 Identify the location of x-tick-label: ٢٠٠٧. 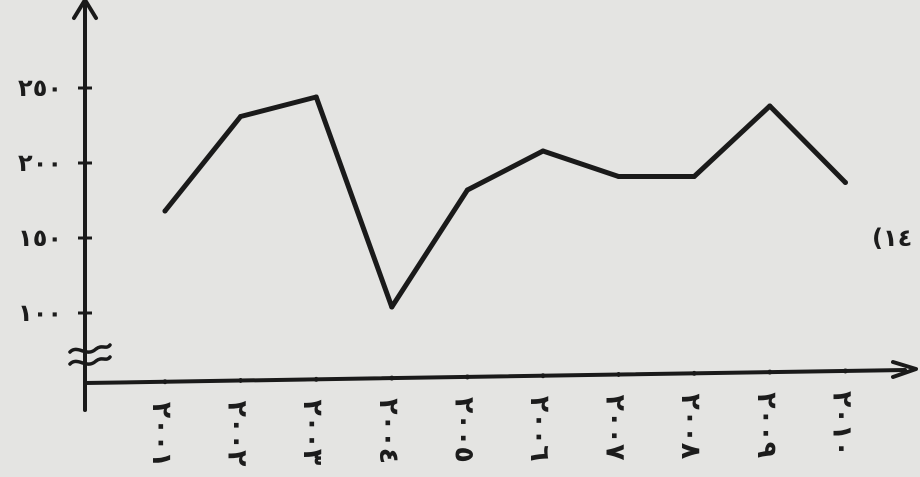
(615, 428).